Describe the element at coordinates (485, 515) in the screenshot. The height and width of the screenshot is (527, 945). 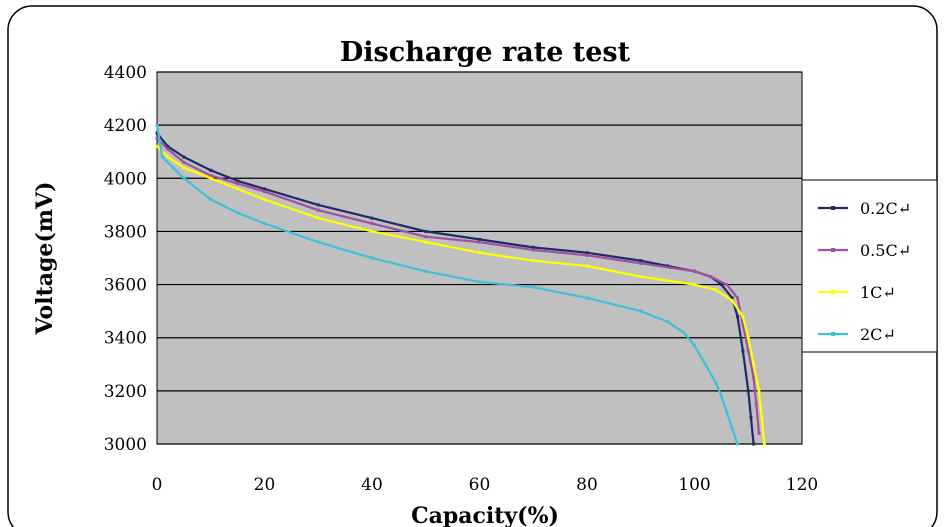
I see `x-axis-title: Capacity(%)` at that location.